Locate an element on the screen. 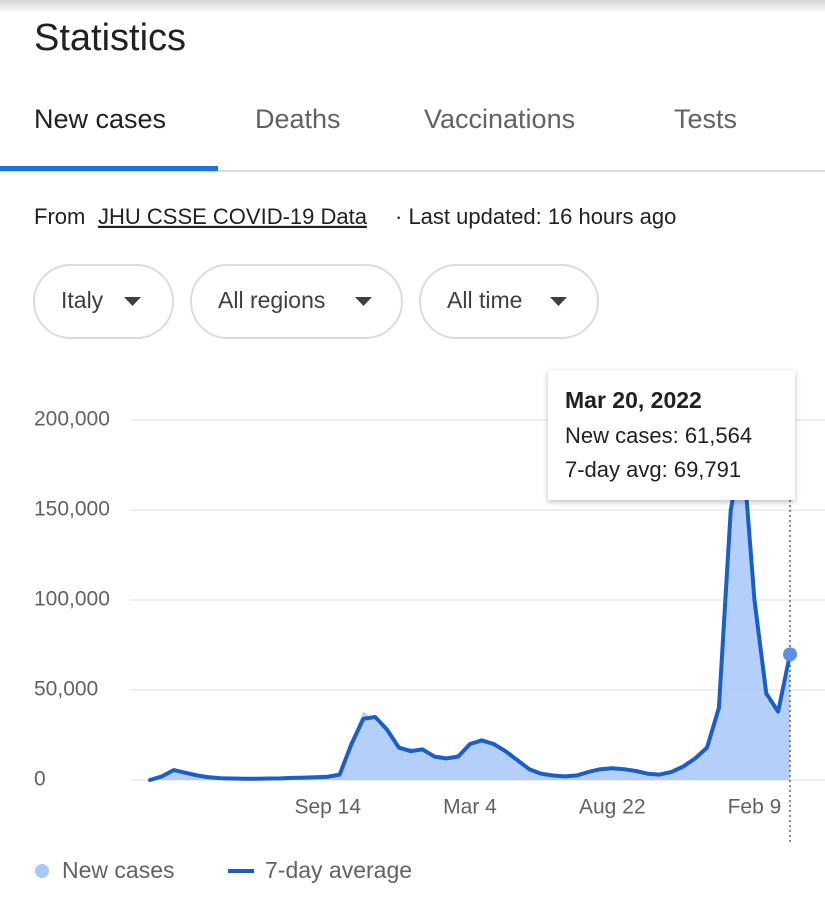 The image size is (825, 899). tab: New cases is located at coordinates (100, 119).